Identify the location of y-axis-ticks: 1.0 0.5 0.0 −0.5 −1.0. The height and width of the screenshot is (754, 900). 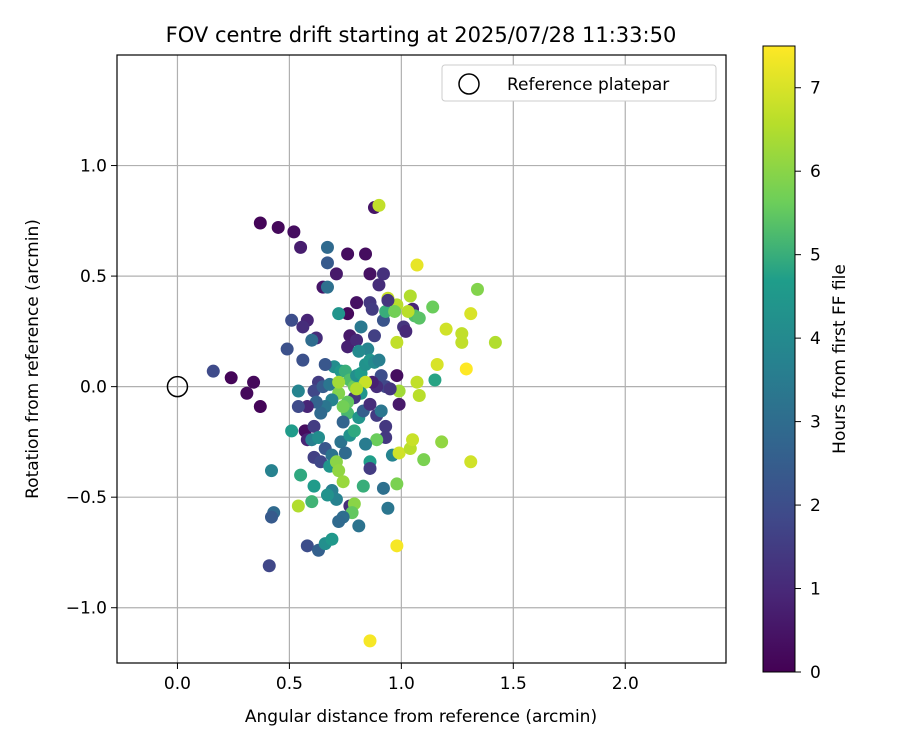
(91, 388).